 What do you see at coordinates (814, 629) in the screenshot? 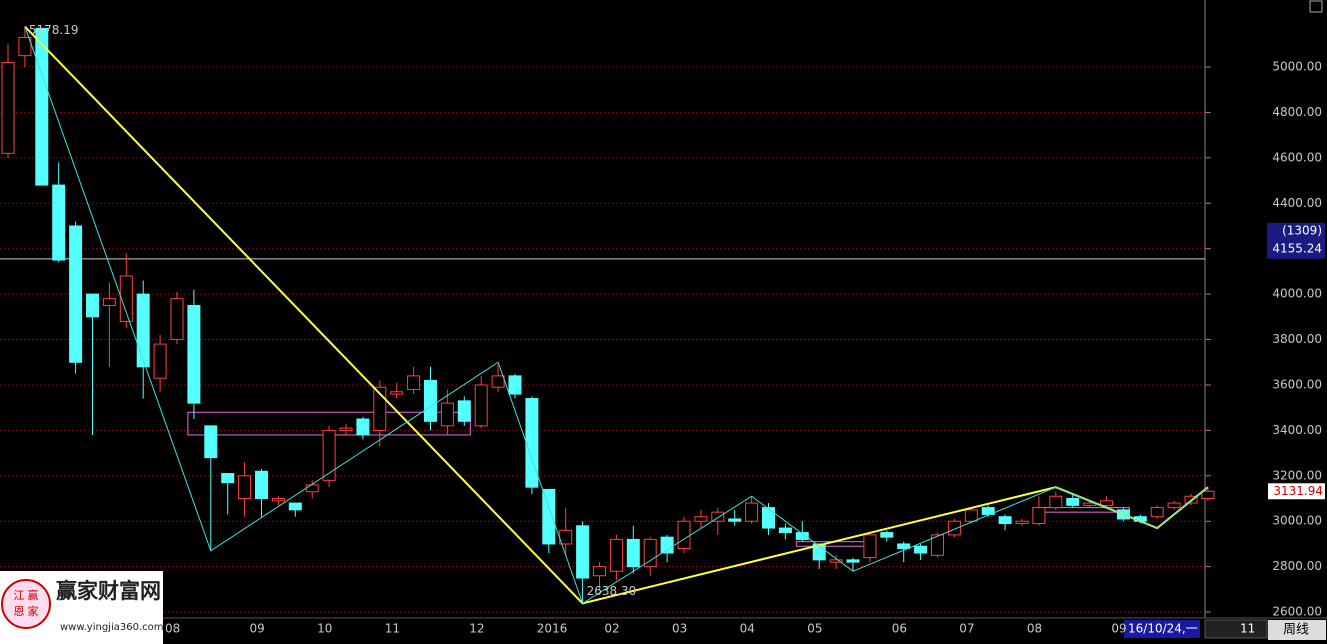
I see `x-tick-label: 05` at bounding box center [814, 629].